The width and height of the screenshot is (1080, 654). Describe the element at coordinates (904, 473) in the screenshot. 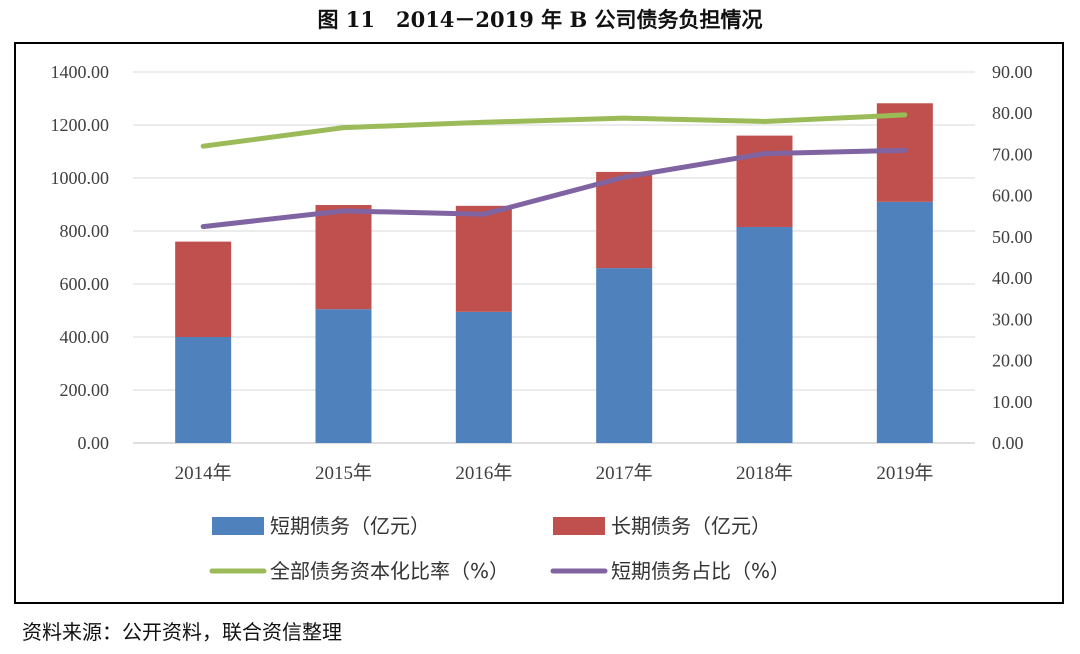

I see `x-tick-label: 2019年` at that location.